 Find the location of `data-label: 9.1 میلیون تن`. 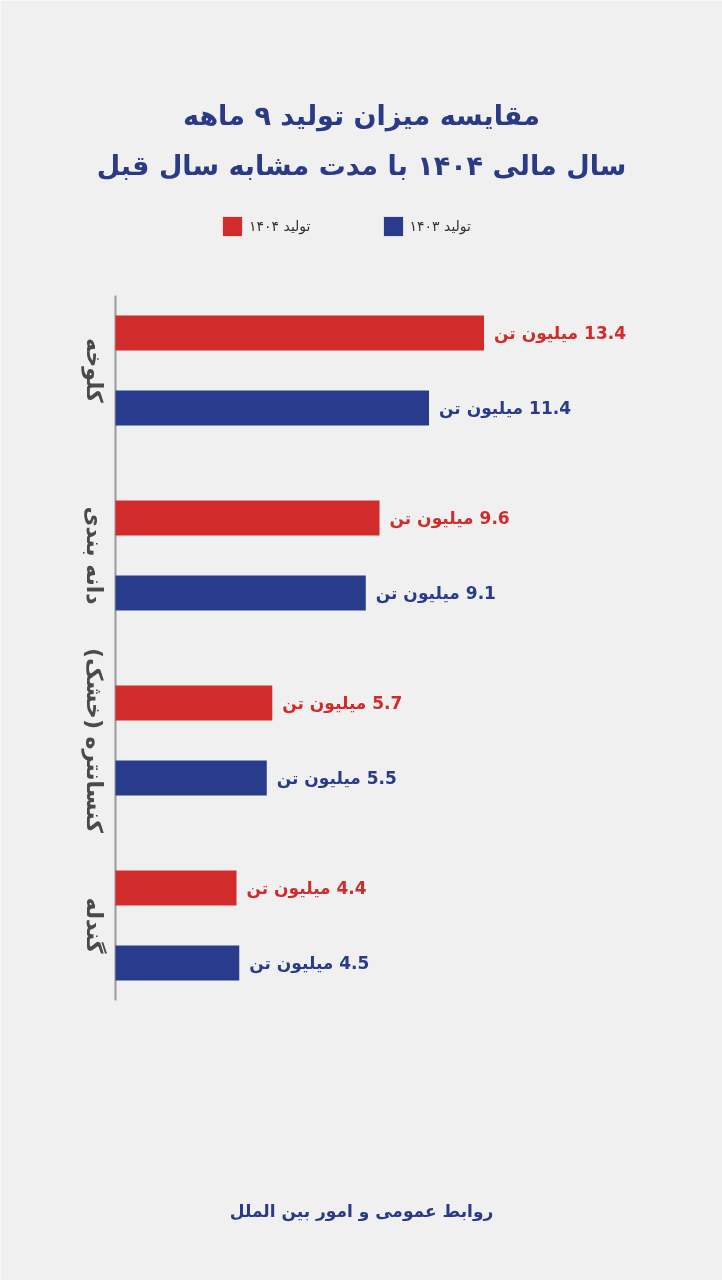

data-label: 9.1 میلیون تن is located at coordinates (435, 593).